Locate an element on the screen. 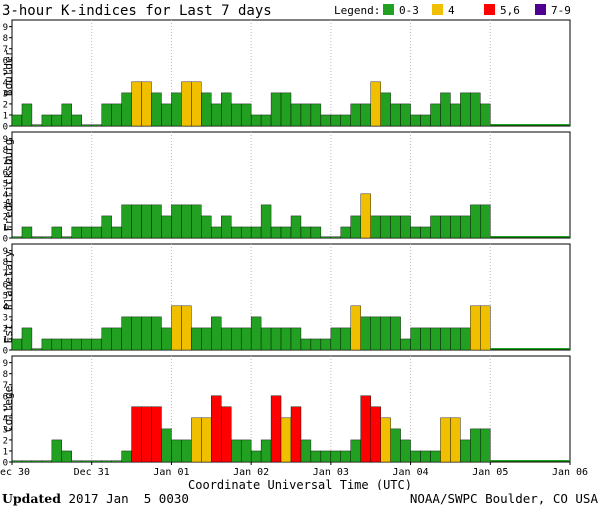 The width and height of the screenshot is (600, 510). x-tick-label: Dec 30 is located at coordinates (15, 472).